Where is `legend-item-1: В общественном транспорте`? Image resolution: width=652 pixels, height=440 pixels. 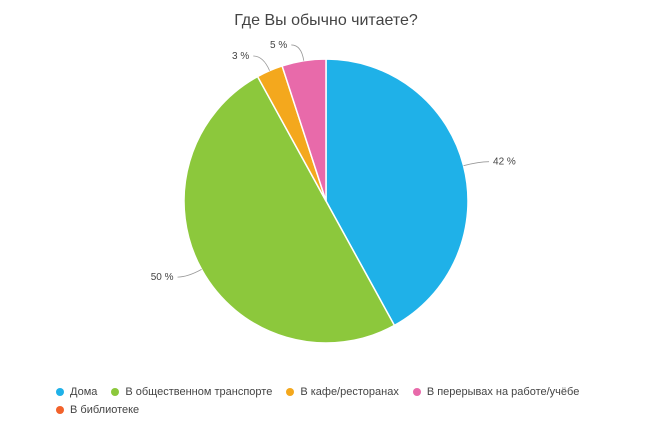
legend-item-1: В общественном транспорте is located at coordinates (191, 392).